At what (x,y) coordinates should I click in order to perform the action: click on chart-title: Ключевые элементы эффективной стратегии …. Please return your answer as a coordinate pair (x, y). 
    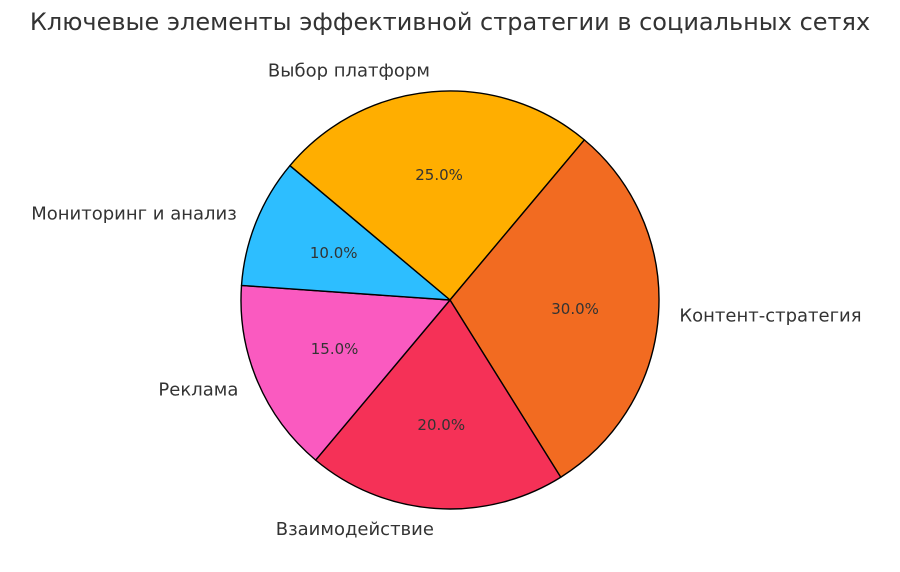
    Looking at the image, I should click on (450, 22).